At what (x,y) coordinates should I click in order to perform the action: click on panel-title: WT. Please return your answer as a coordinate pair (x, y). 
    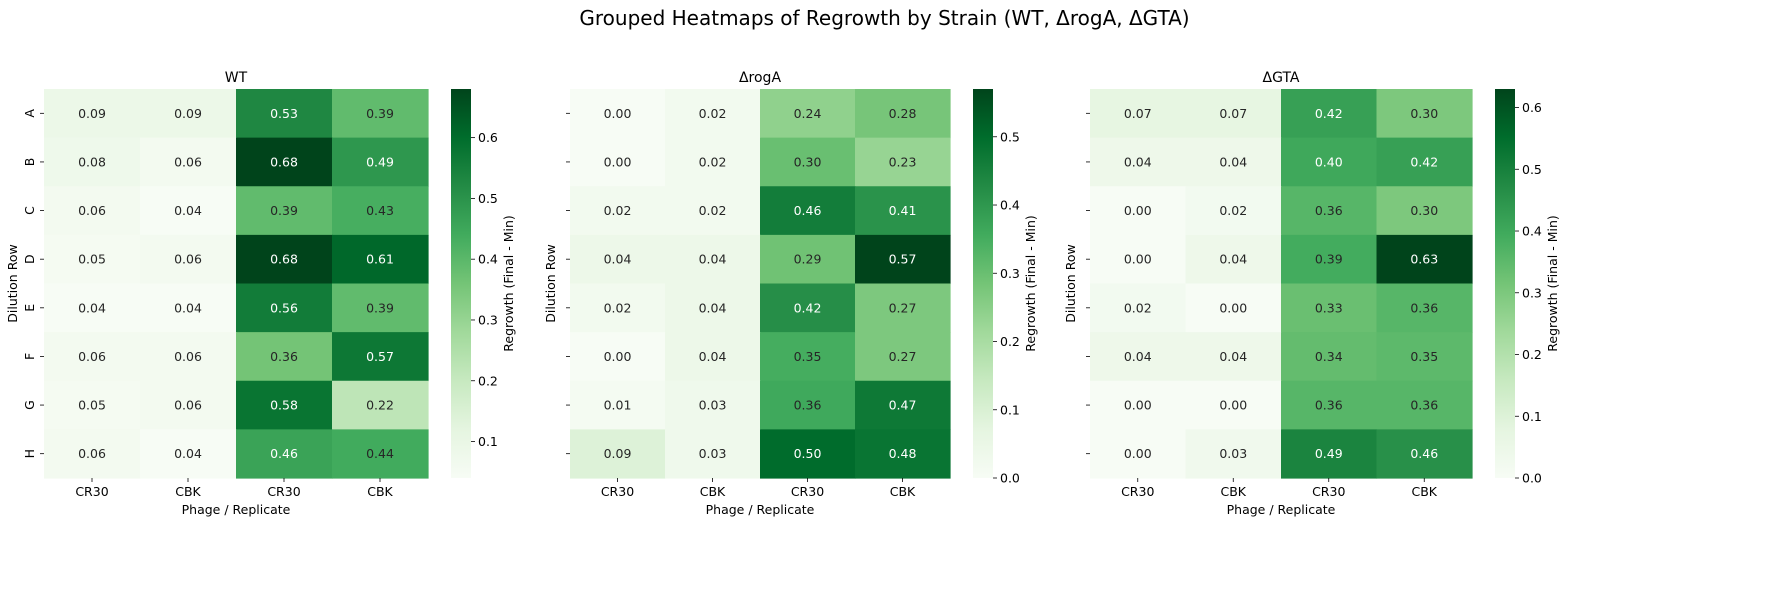
    Looking at the image, I should click on (236, 78).